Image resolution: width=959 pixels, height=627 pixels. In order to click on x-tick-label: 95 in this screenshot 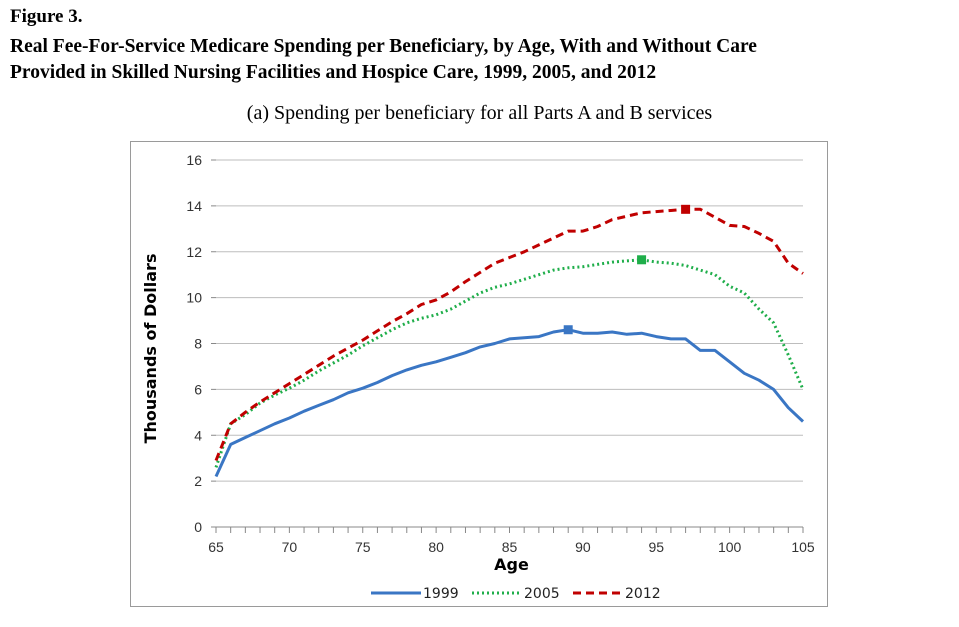, I will do `click(656, 547)`.